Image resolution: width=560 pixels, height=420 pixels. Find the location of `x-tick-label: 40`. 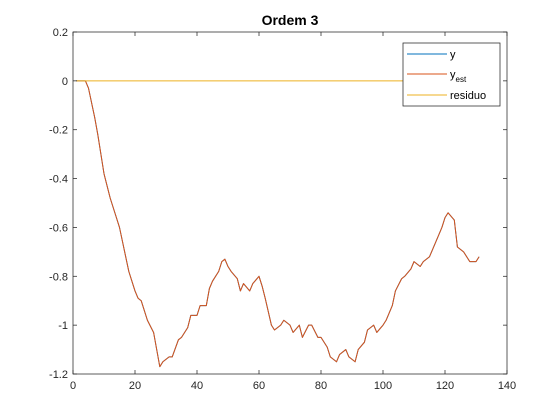

x-tick-label: 40 is located at coordinates (197, 386).